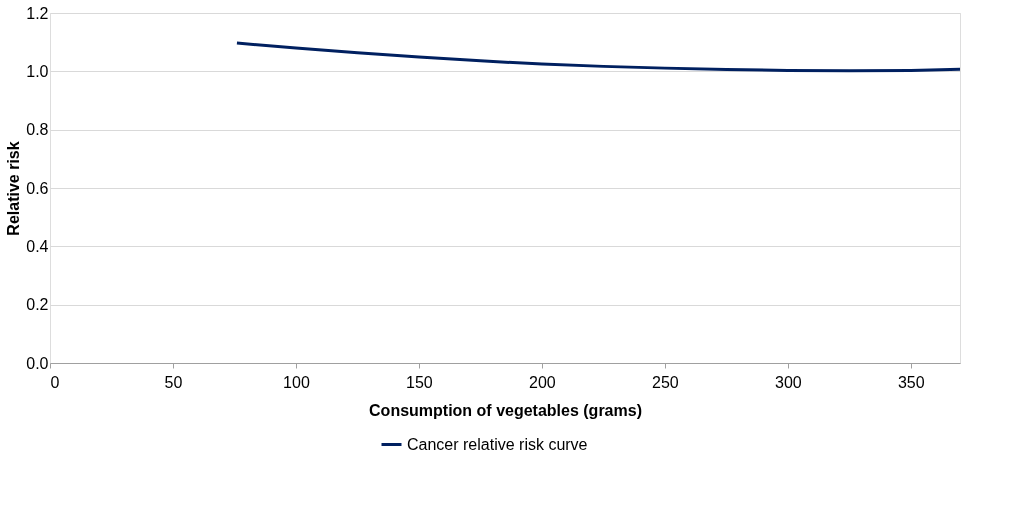 The width and height of the screenshot is (1014, 529). What do you see at coordinates (173, 382) in the screenshot?
I see `x-tick-label: 50` at bounding box center [173, 382].